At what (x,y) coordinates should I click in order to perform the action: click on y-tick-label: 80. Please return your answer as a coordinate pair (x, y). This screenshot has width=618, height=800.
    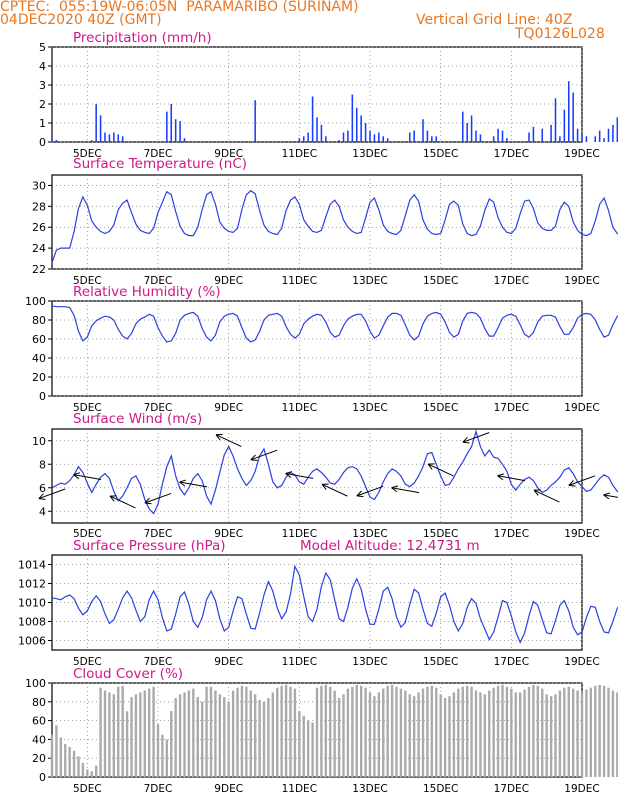
    Looking at the image, I should click on (39, 702).